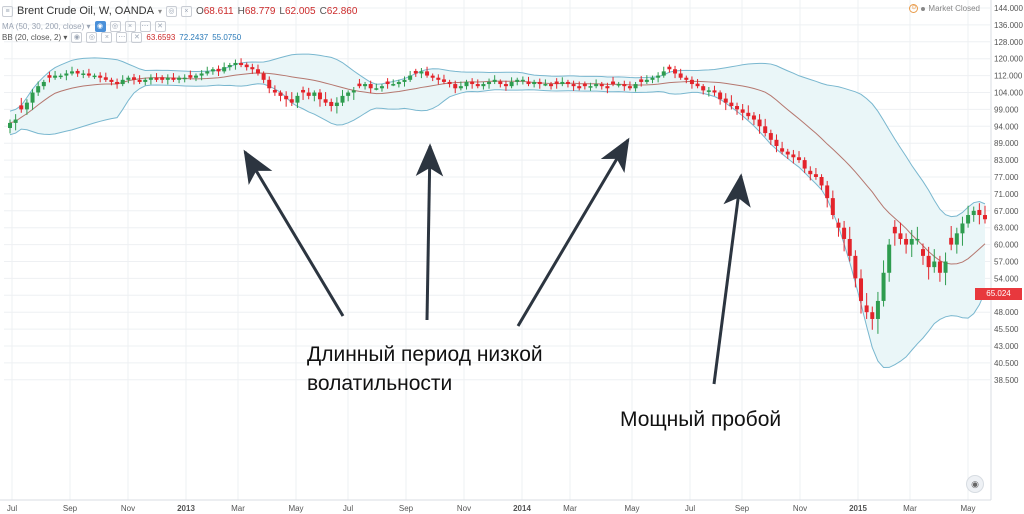  What do you see at coordinates (1006, 278) in the screenshot?
I see `y-tick-label: 54.000` at bounding box center [1006, 278].